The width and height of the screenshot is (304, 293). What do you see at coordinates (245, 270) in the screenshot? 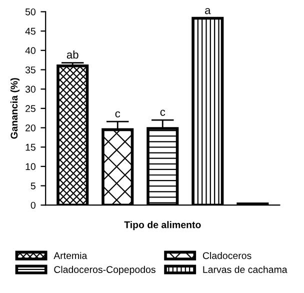
I see `legend-label: Larvas de cachama` at bounding box center [245, 270].